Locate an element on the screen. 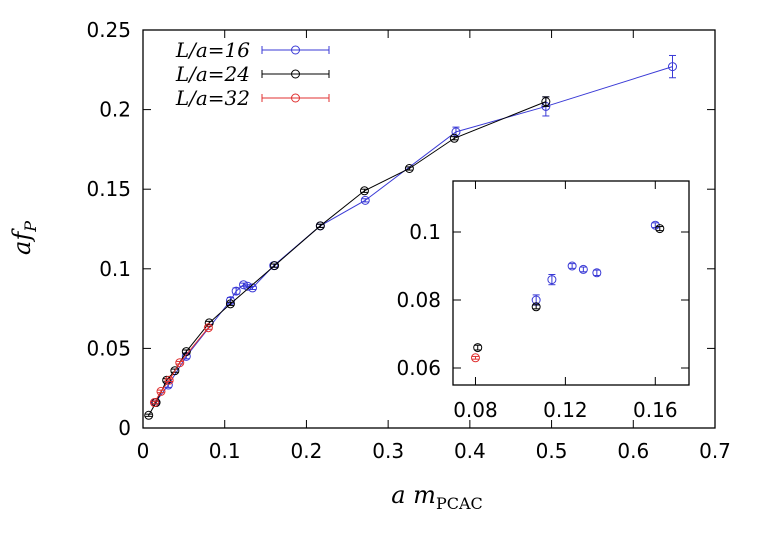 This screenshot has width=763, height=534. y-tick-label: 0.25 is located at coordinates (108, 30).